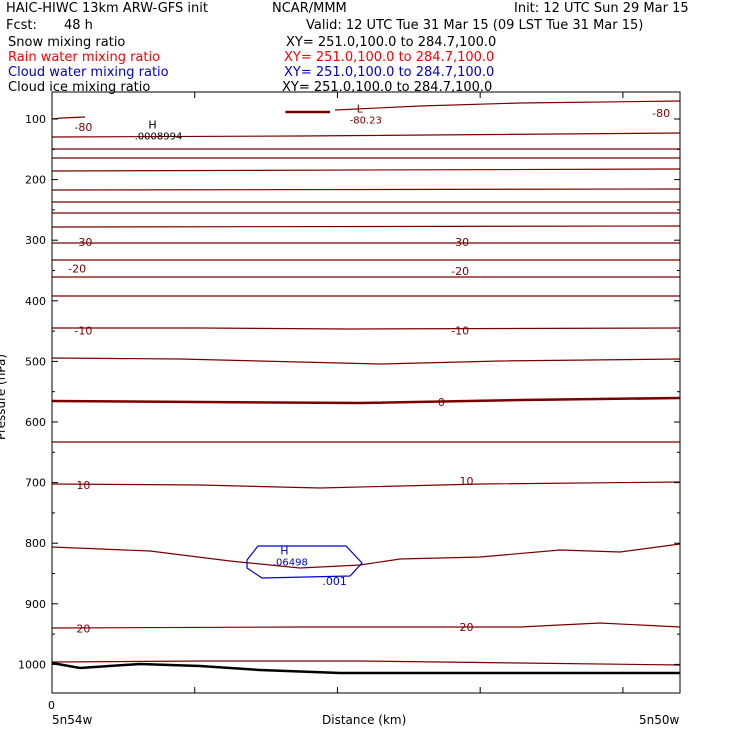 The height and width of the screenshot is (740, 740). I want to click on y-tick-label: 200, so click(35, 180).